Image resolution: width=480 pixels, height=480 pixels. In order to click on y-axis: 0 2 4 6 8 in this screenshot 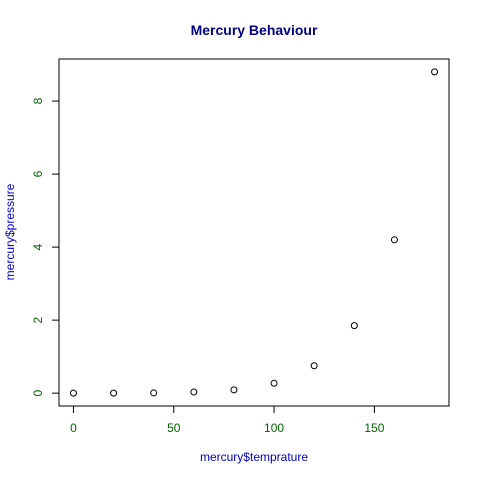, I will do `click(45, 246)`.